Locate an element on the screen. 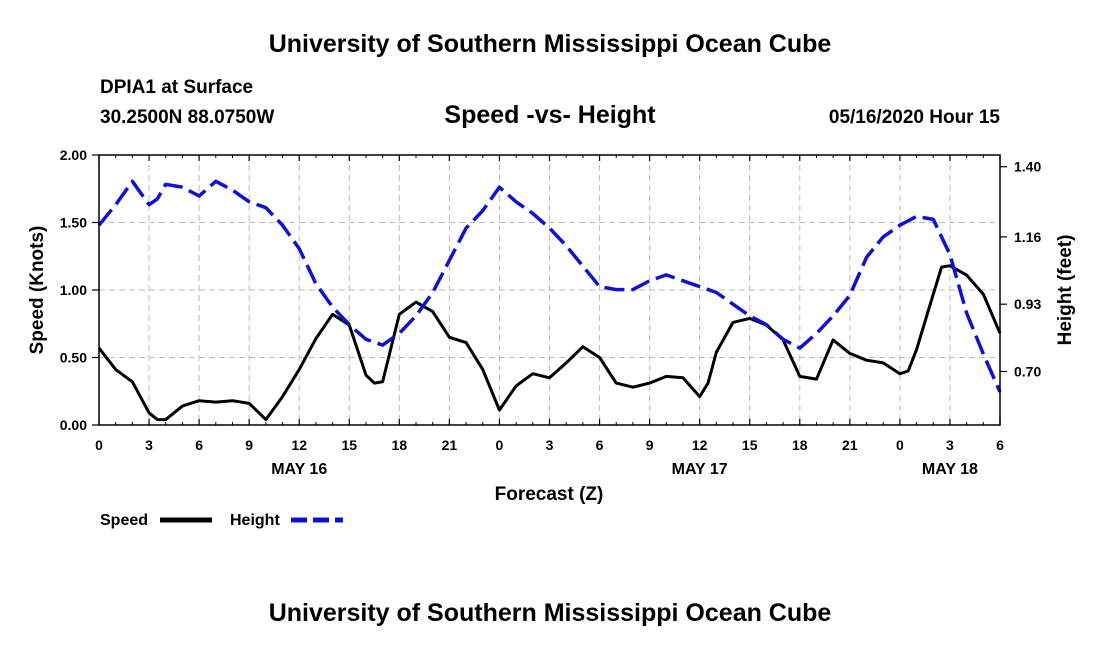  legend-speed-label: Speed is located at coordinates (124, 520).